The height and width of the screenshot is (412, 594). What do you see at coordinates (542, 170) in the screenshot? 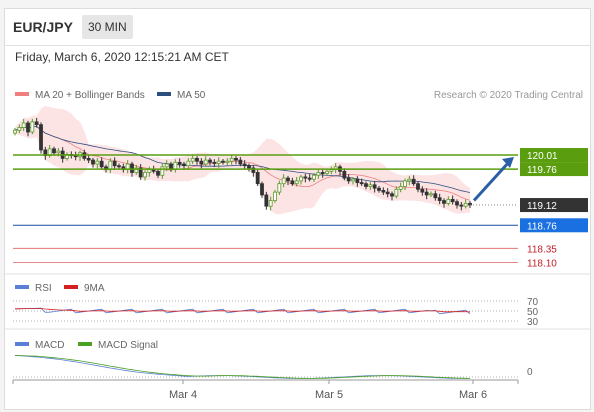
I see `resistance-label: 119.76` at bounding box center [542, 170].